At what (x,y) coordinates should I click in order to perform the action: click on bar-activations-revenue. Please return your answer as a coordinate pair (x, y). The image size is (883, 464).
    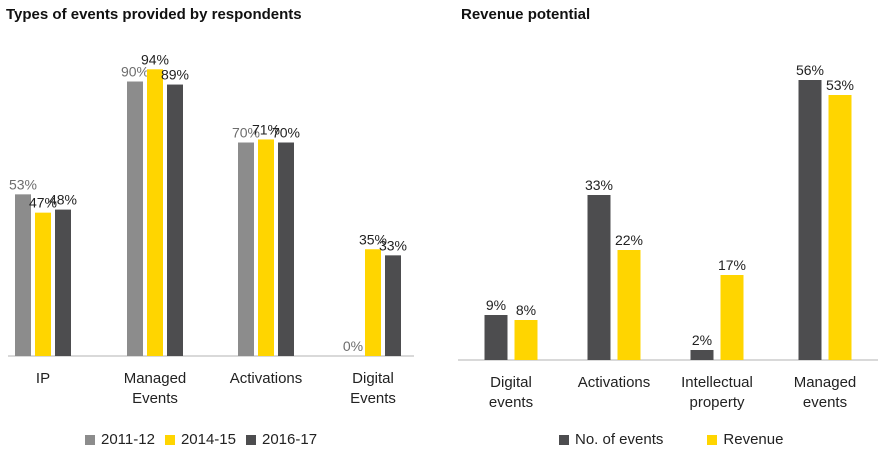
    Looking at the image, I should click on (629, 305).